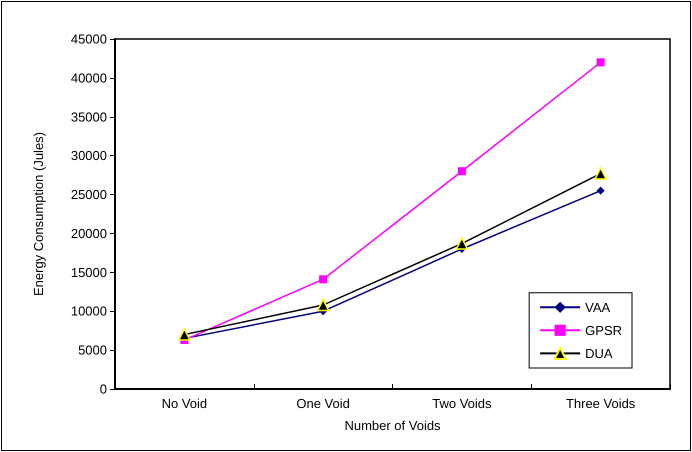  Describe the element at coordinates (88, 116) in the screenshot. I see `y-tick-label: 35000` at that location.